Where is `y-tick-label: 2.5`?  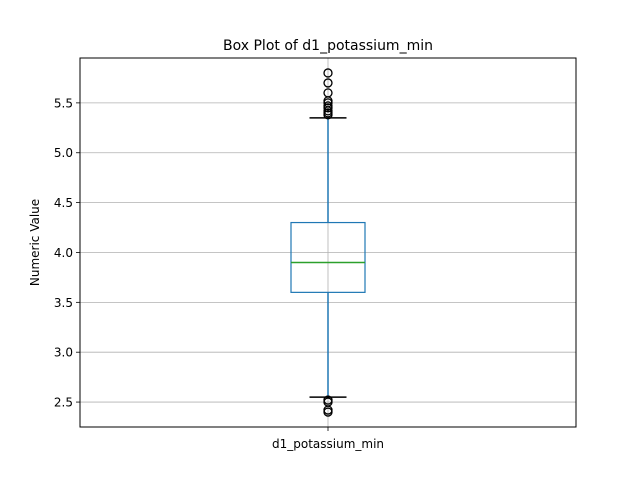
y-tick-label: 2.5 is located at coordinates (63, 403).